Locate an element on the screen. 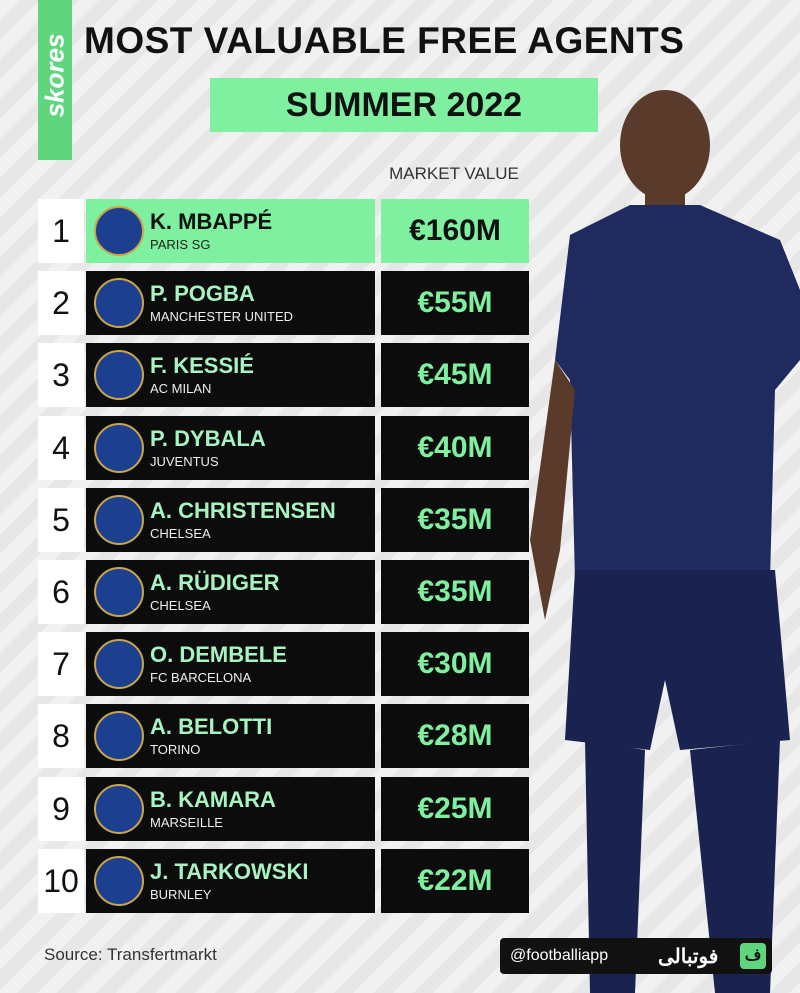  rank: 9 is located at coordinates (61, 808).